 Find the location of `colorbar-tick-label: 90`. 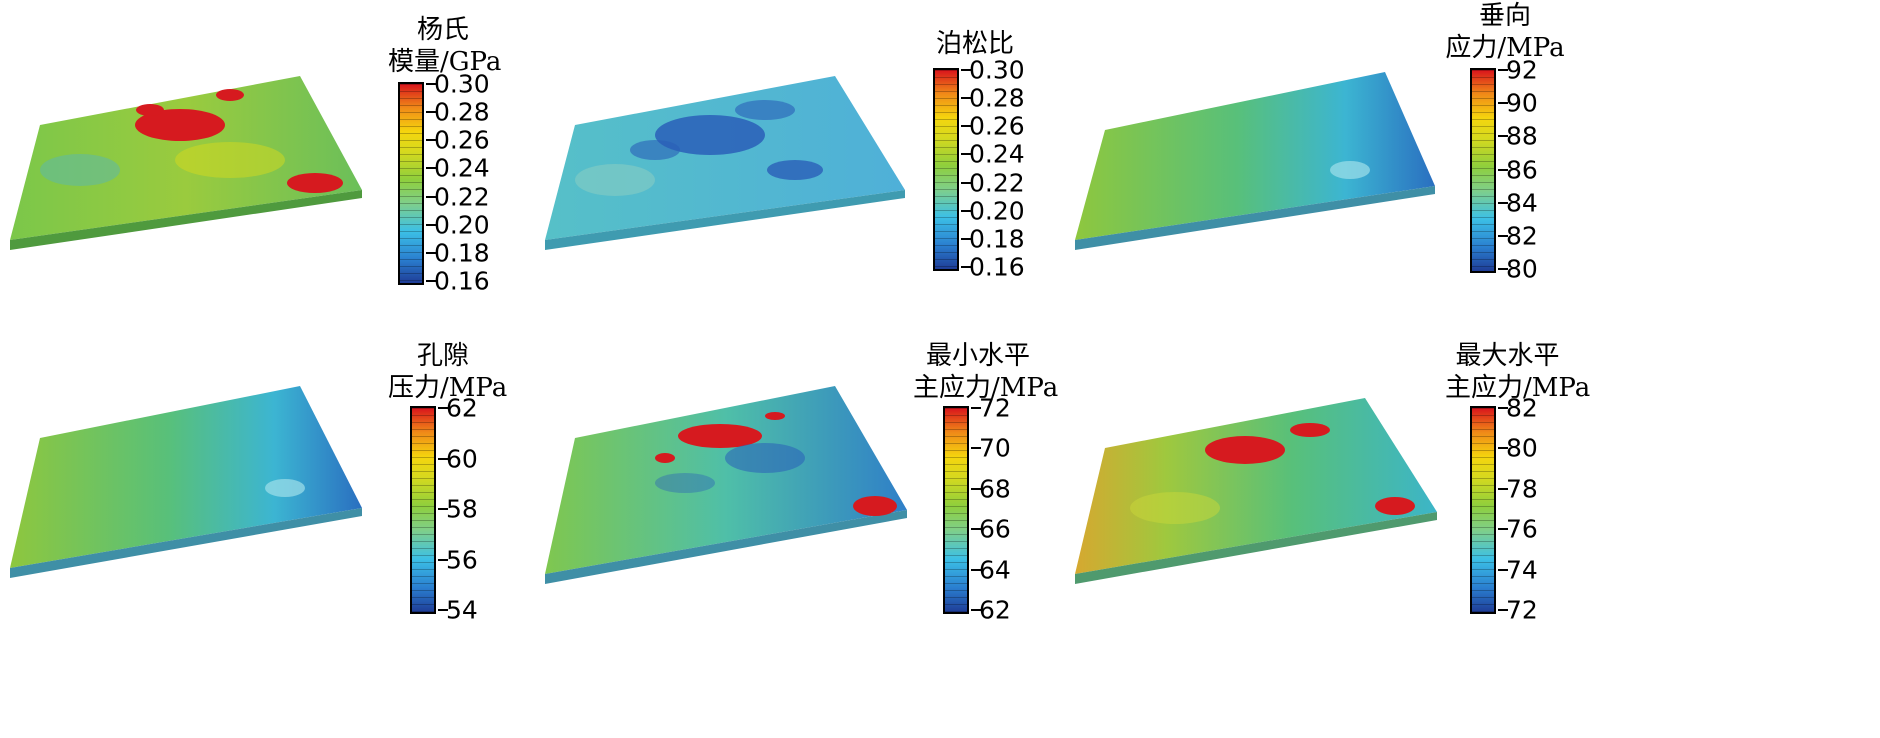

colorbar-tick-label: 90 is located at coordinates (1522, 103).